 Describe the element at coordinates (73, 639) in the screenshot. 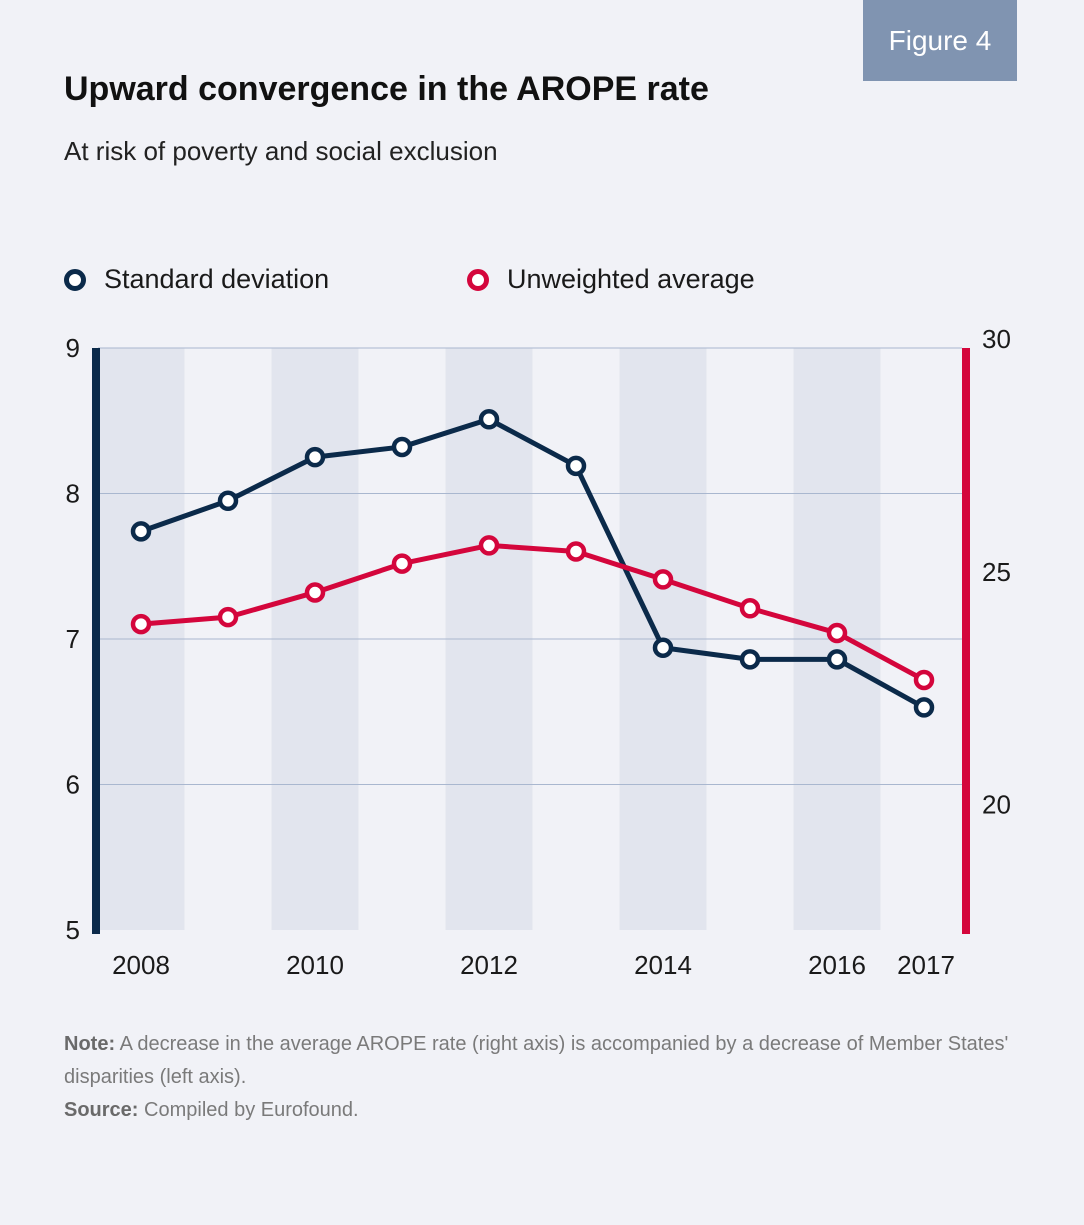

I see `left-axis-tick-label: 7` at that location.